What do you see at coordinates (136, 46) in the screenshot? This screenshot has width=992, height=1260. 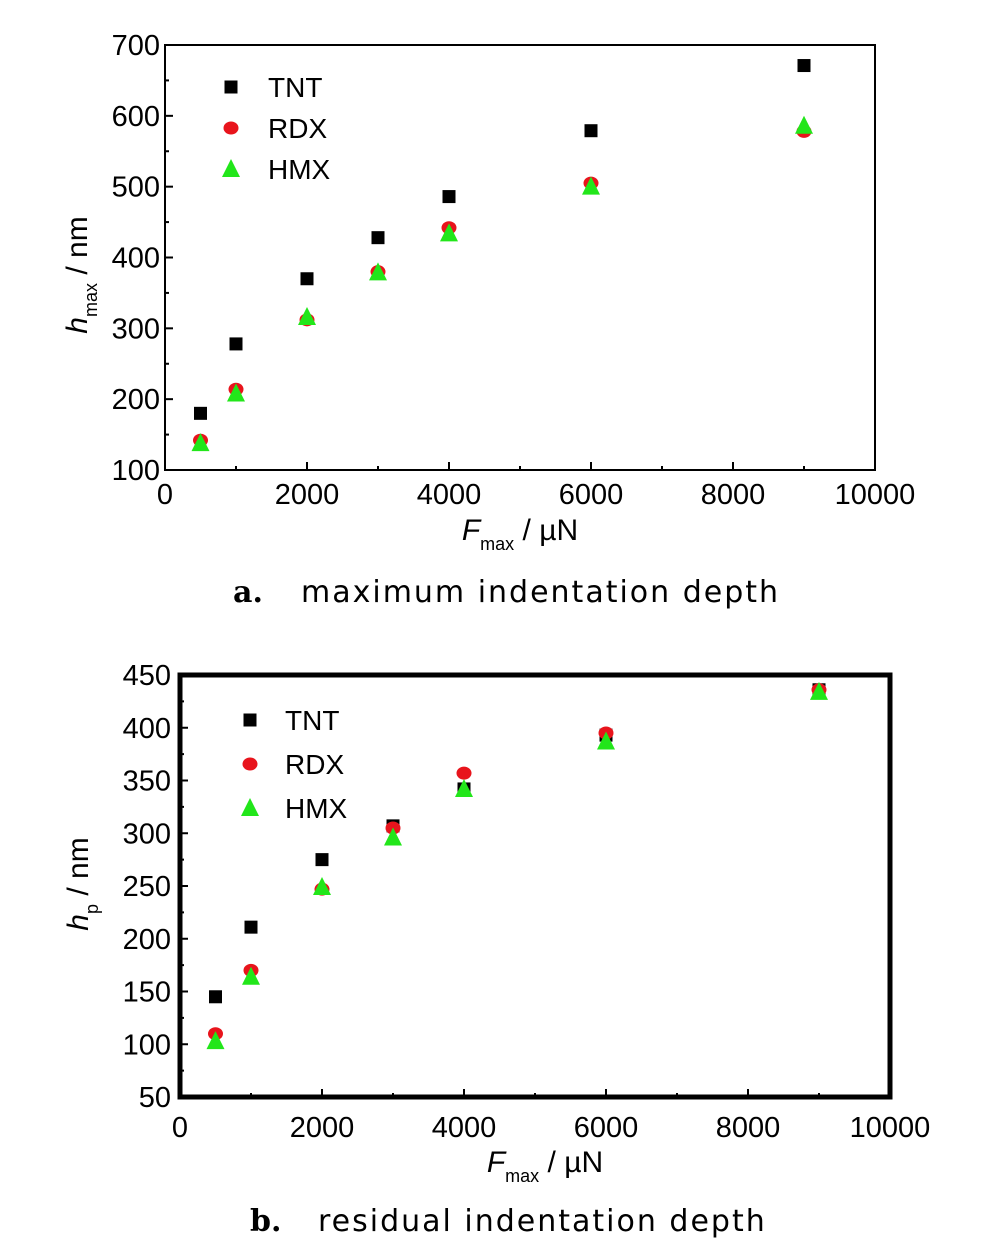 I see `y-tick-label: 700` at bounding box center [136, 46].